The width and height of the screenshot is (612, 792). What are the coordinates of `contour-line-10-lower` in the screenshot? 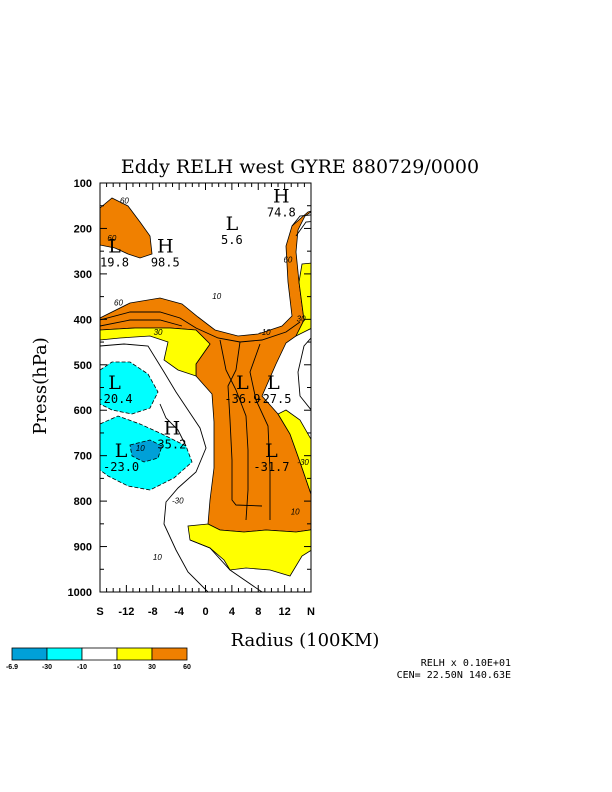 It's located at (226, 565).